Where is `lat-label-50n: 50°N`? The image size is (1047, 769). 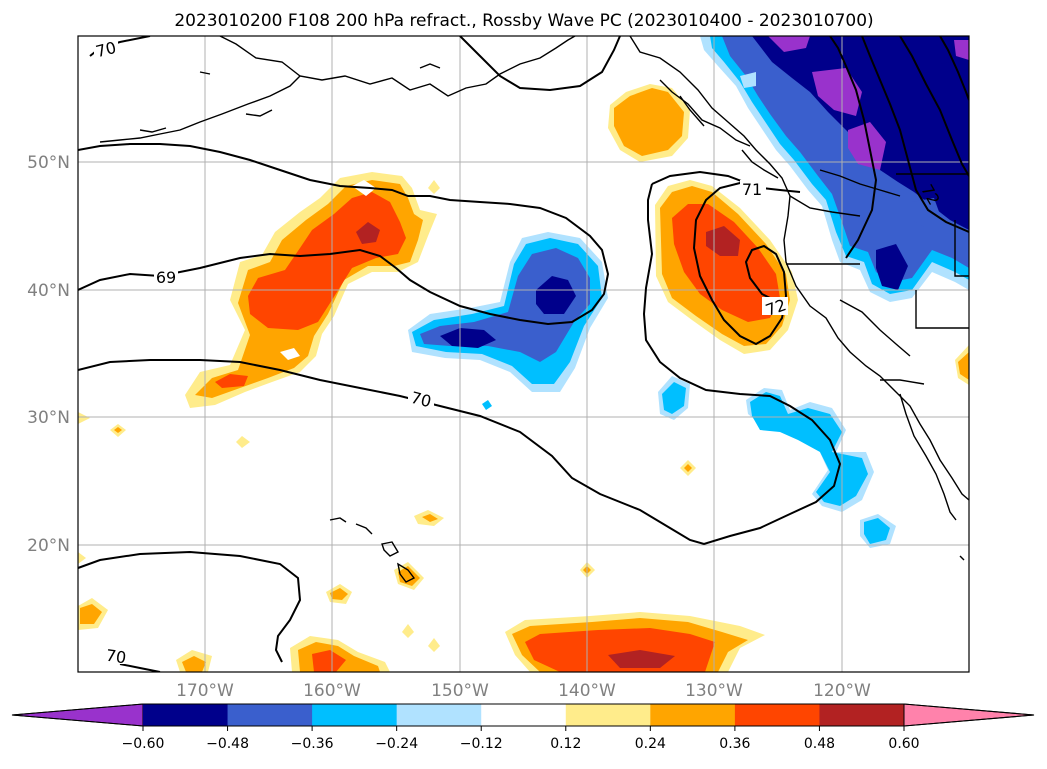 lat-label-50n: 50°N is located at coordinates (48, 163).